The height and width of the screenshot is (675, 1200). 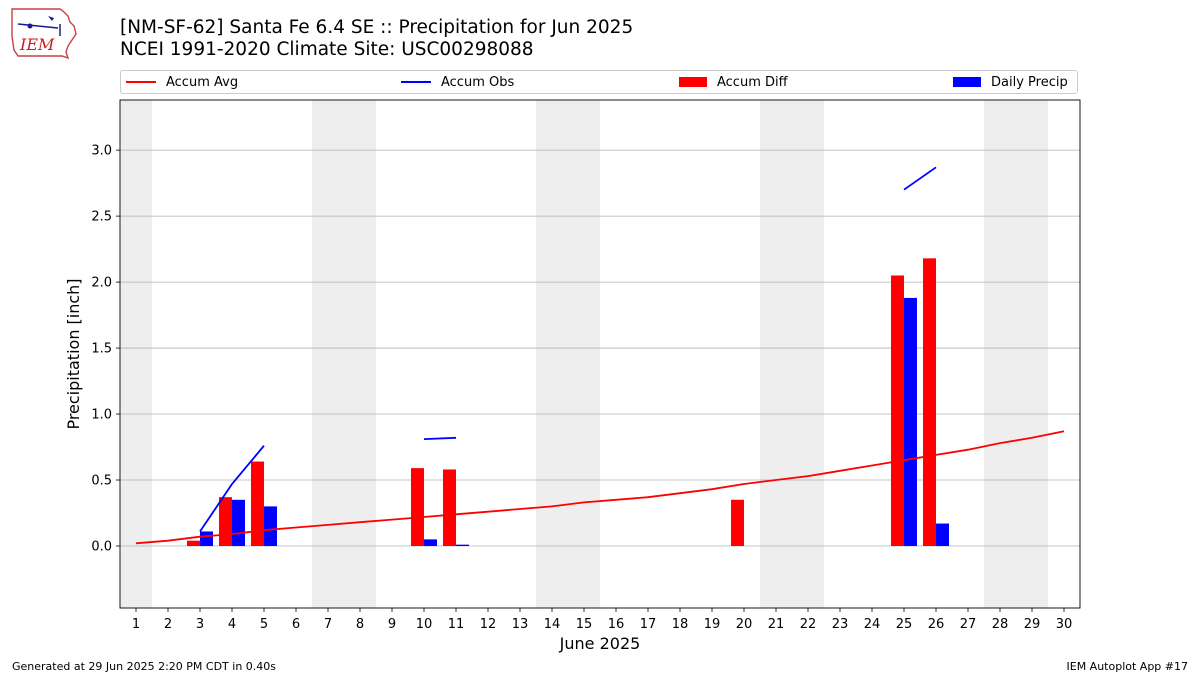 What do you see at coordinates (37, 44) in the screenshot?
I see `logo-text: IEM` at bounding box center [37, 44].